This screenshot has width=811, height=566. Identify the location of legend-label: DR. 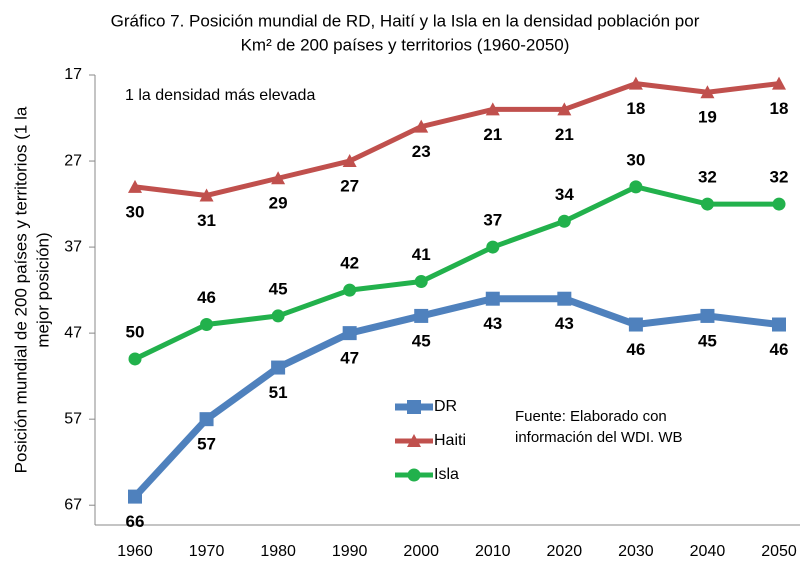
(445, 406).